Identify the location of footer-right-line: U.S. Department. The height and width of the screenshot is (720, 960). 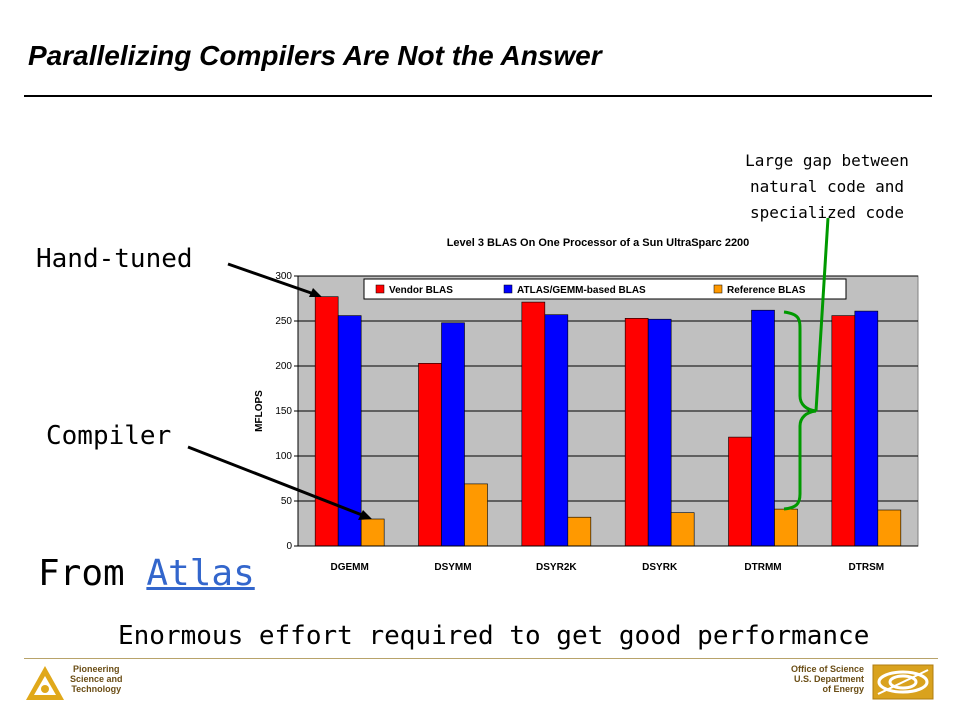
(828, 679).